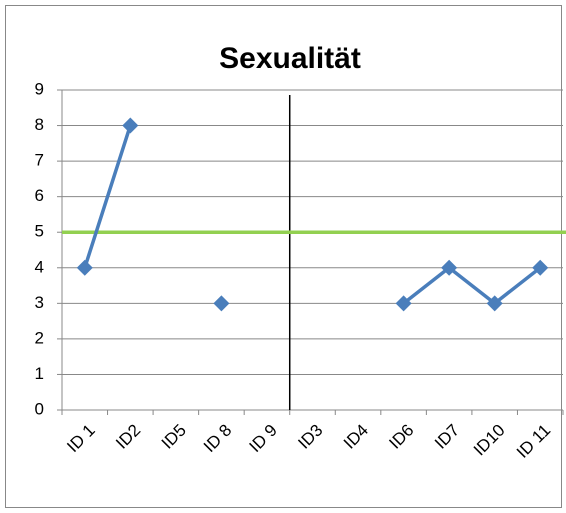  I want to click on y-tick-label: 0, so click(39, 408).